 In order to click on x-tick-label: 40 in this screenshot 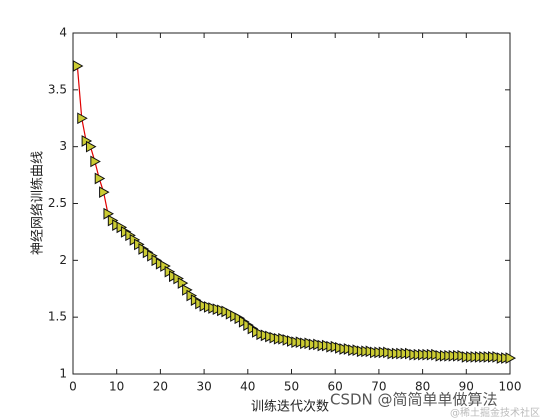, I will do `click(247, 387)`.